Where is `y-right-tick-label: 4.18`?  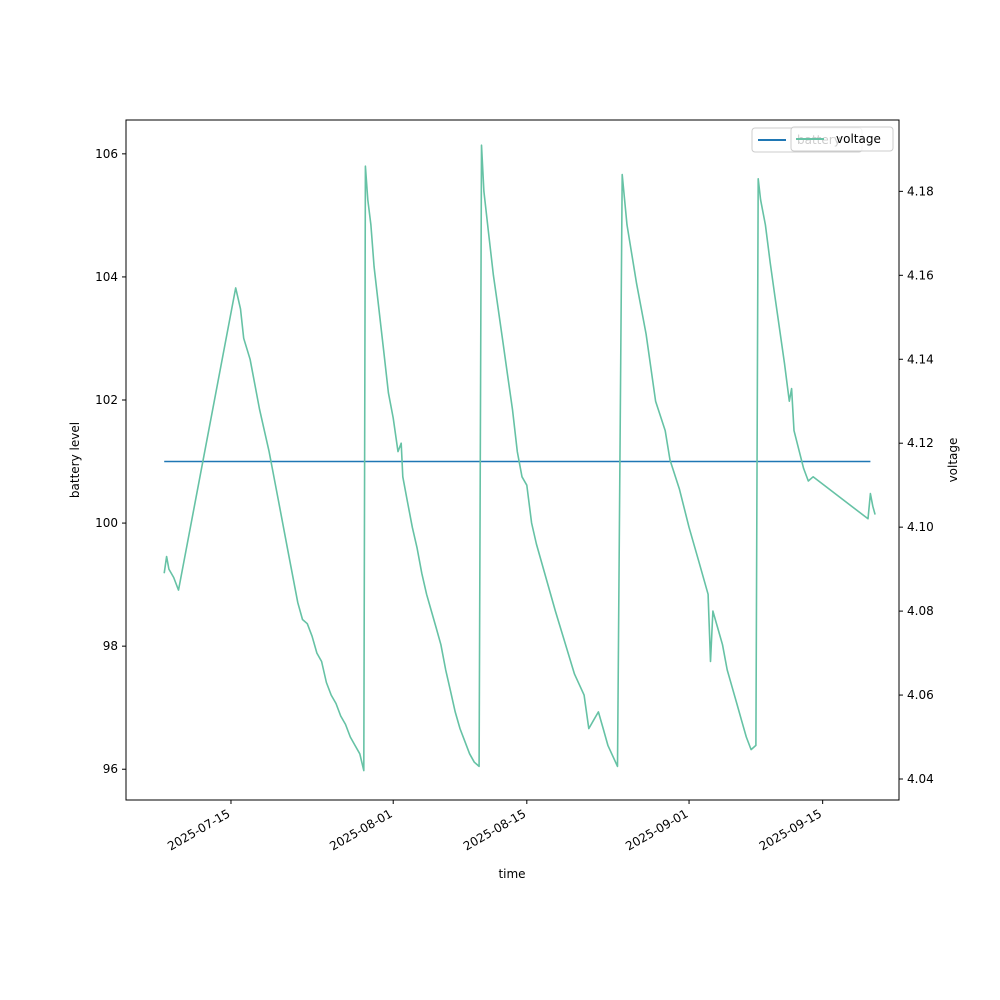 y-right-tick-label: 4.18 is located at coordinates (920, 191).